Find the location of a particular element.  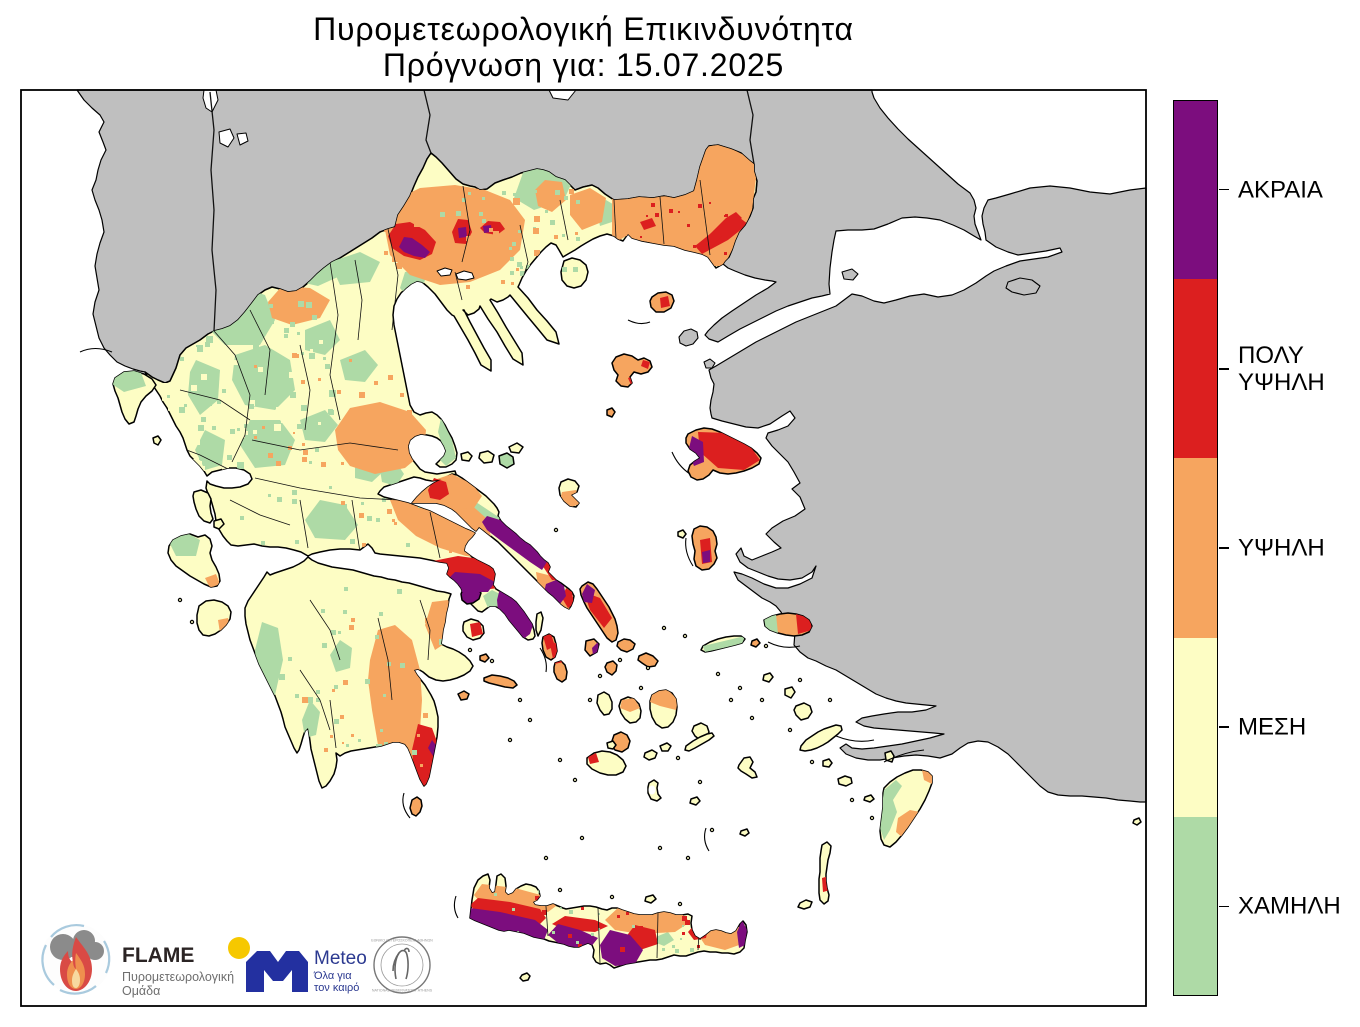

svg-text: Όλα για is located at coordinates (332, 976).